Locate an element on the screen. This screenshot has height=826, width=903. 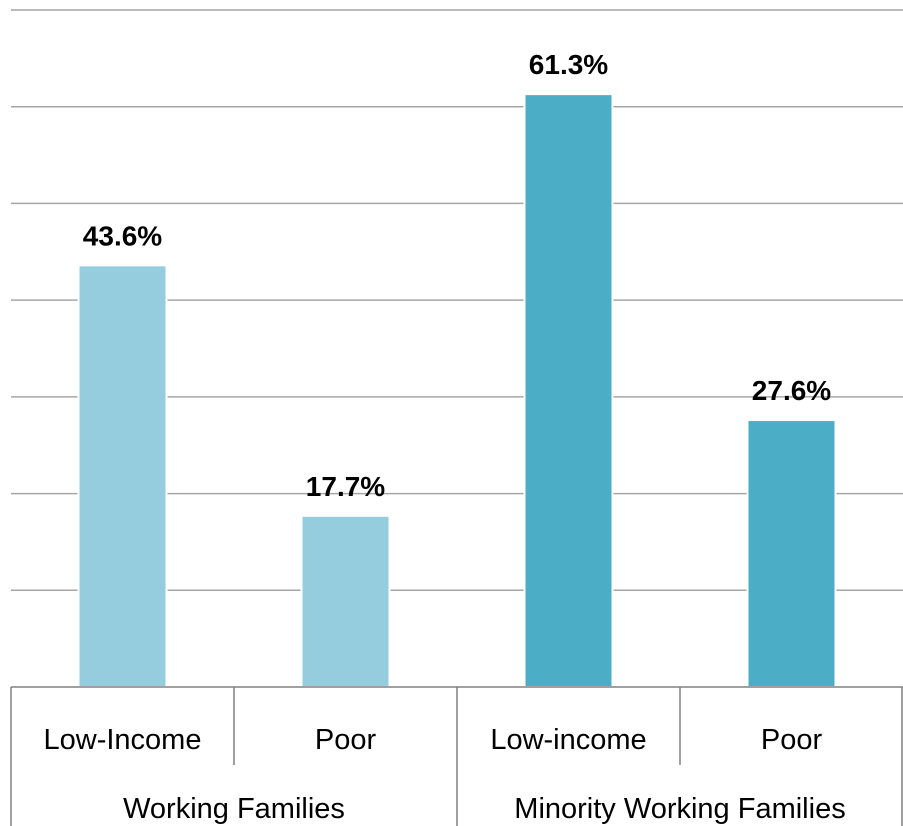
data-label: 17.7% is located at coordinates (345, 486).